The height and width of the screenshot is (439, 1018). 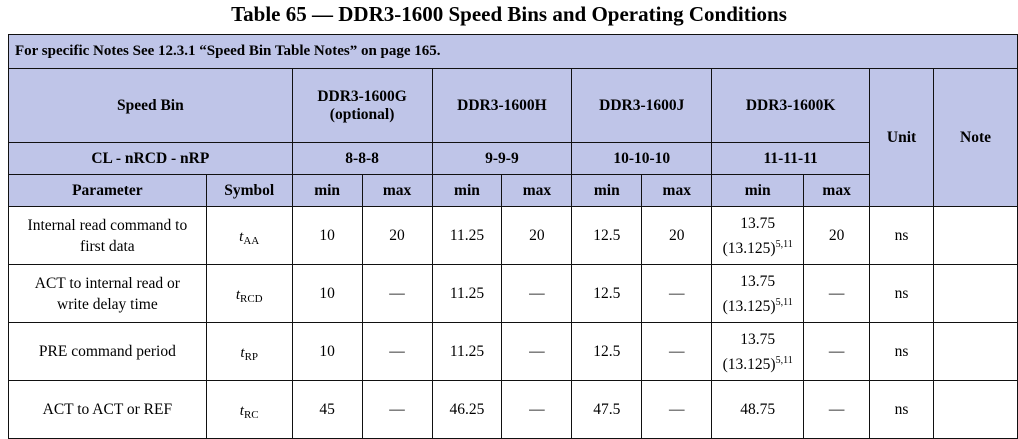 I want to click on symbol-cell: tAA, so click(x=249, y=235).